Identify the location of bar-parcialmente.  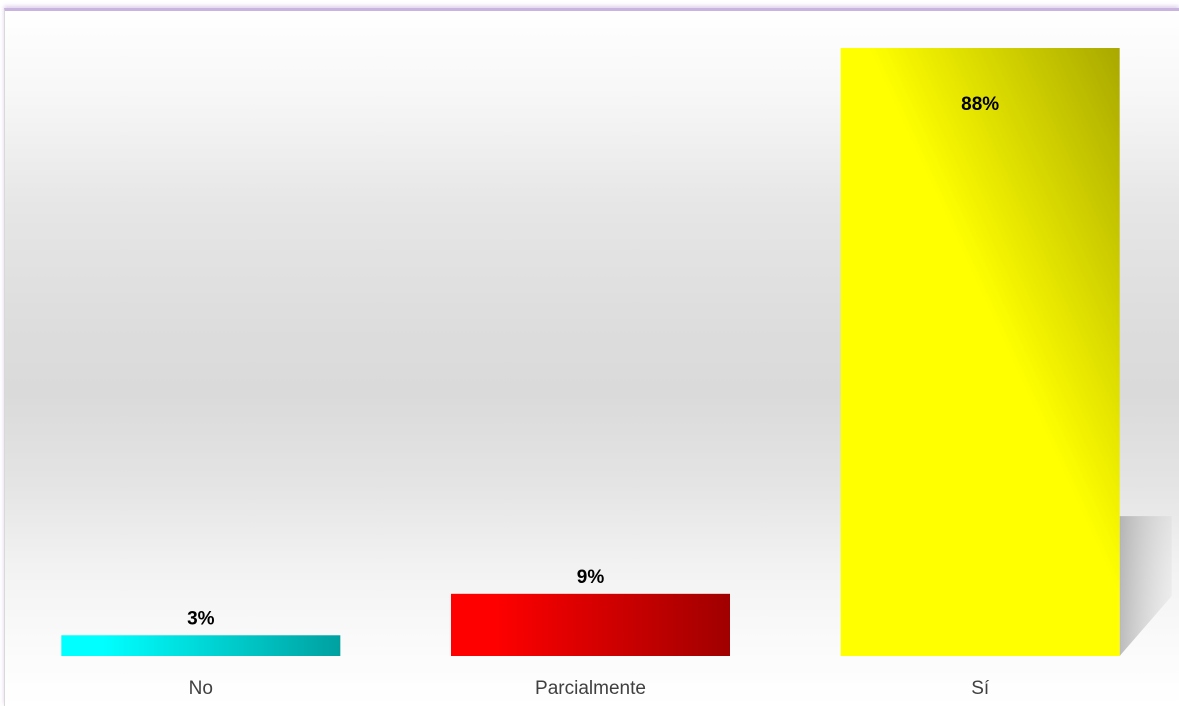
(590, 624).